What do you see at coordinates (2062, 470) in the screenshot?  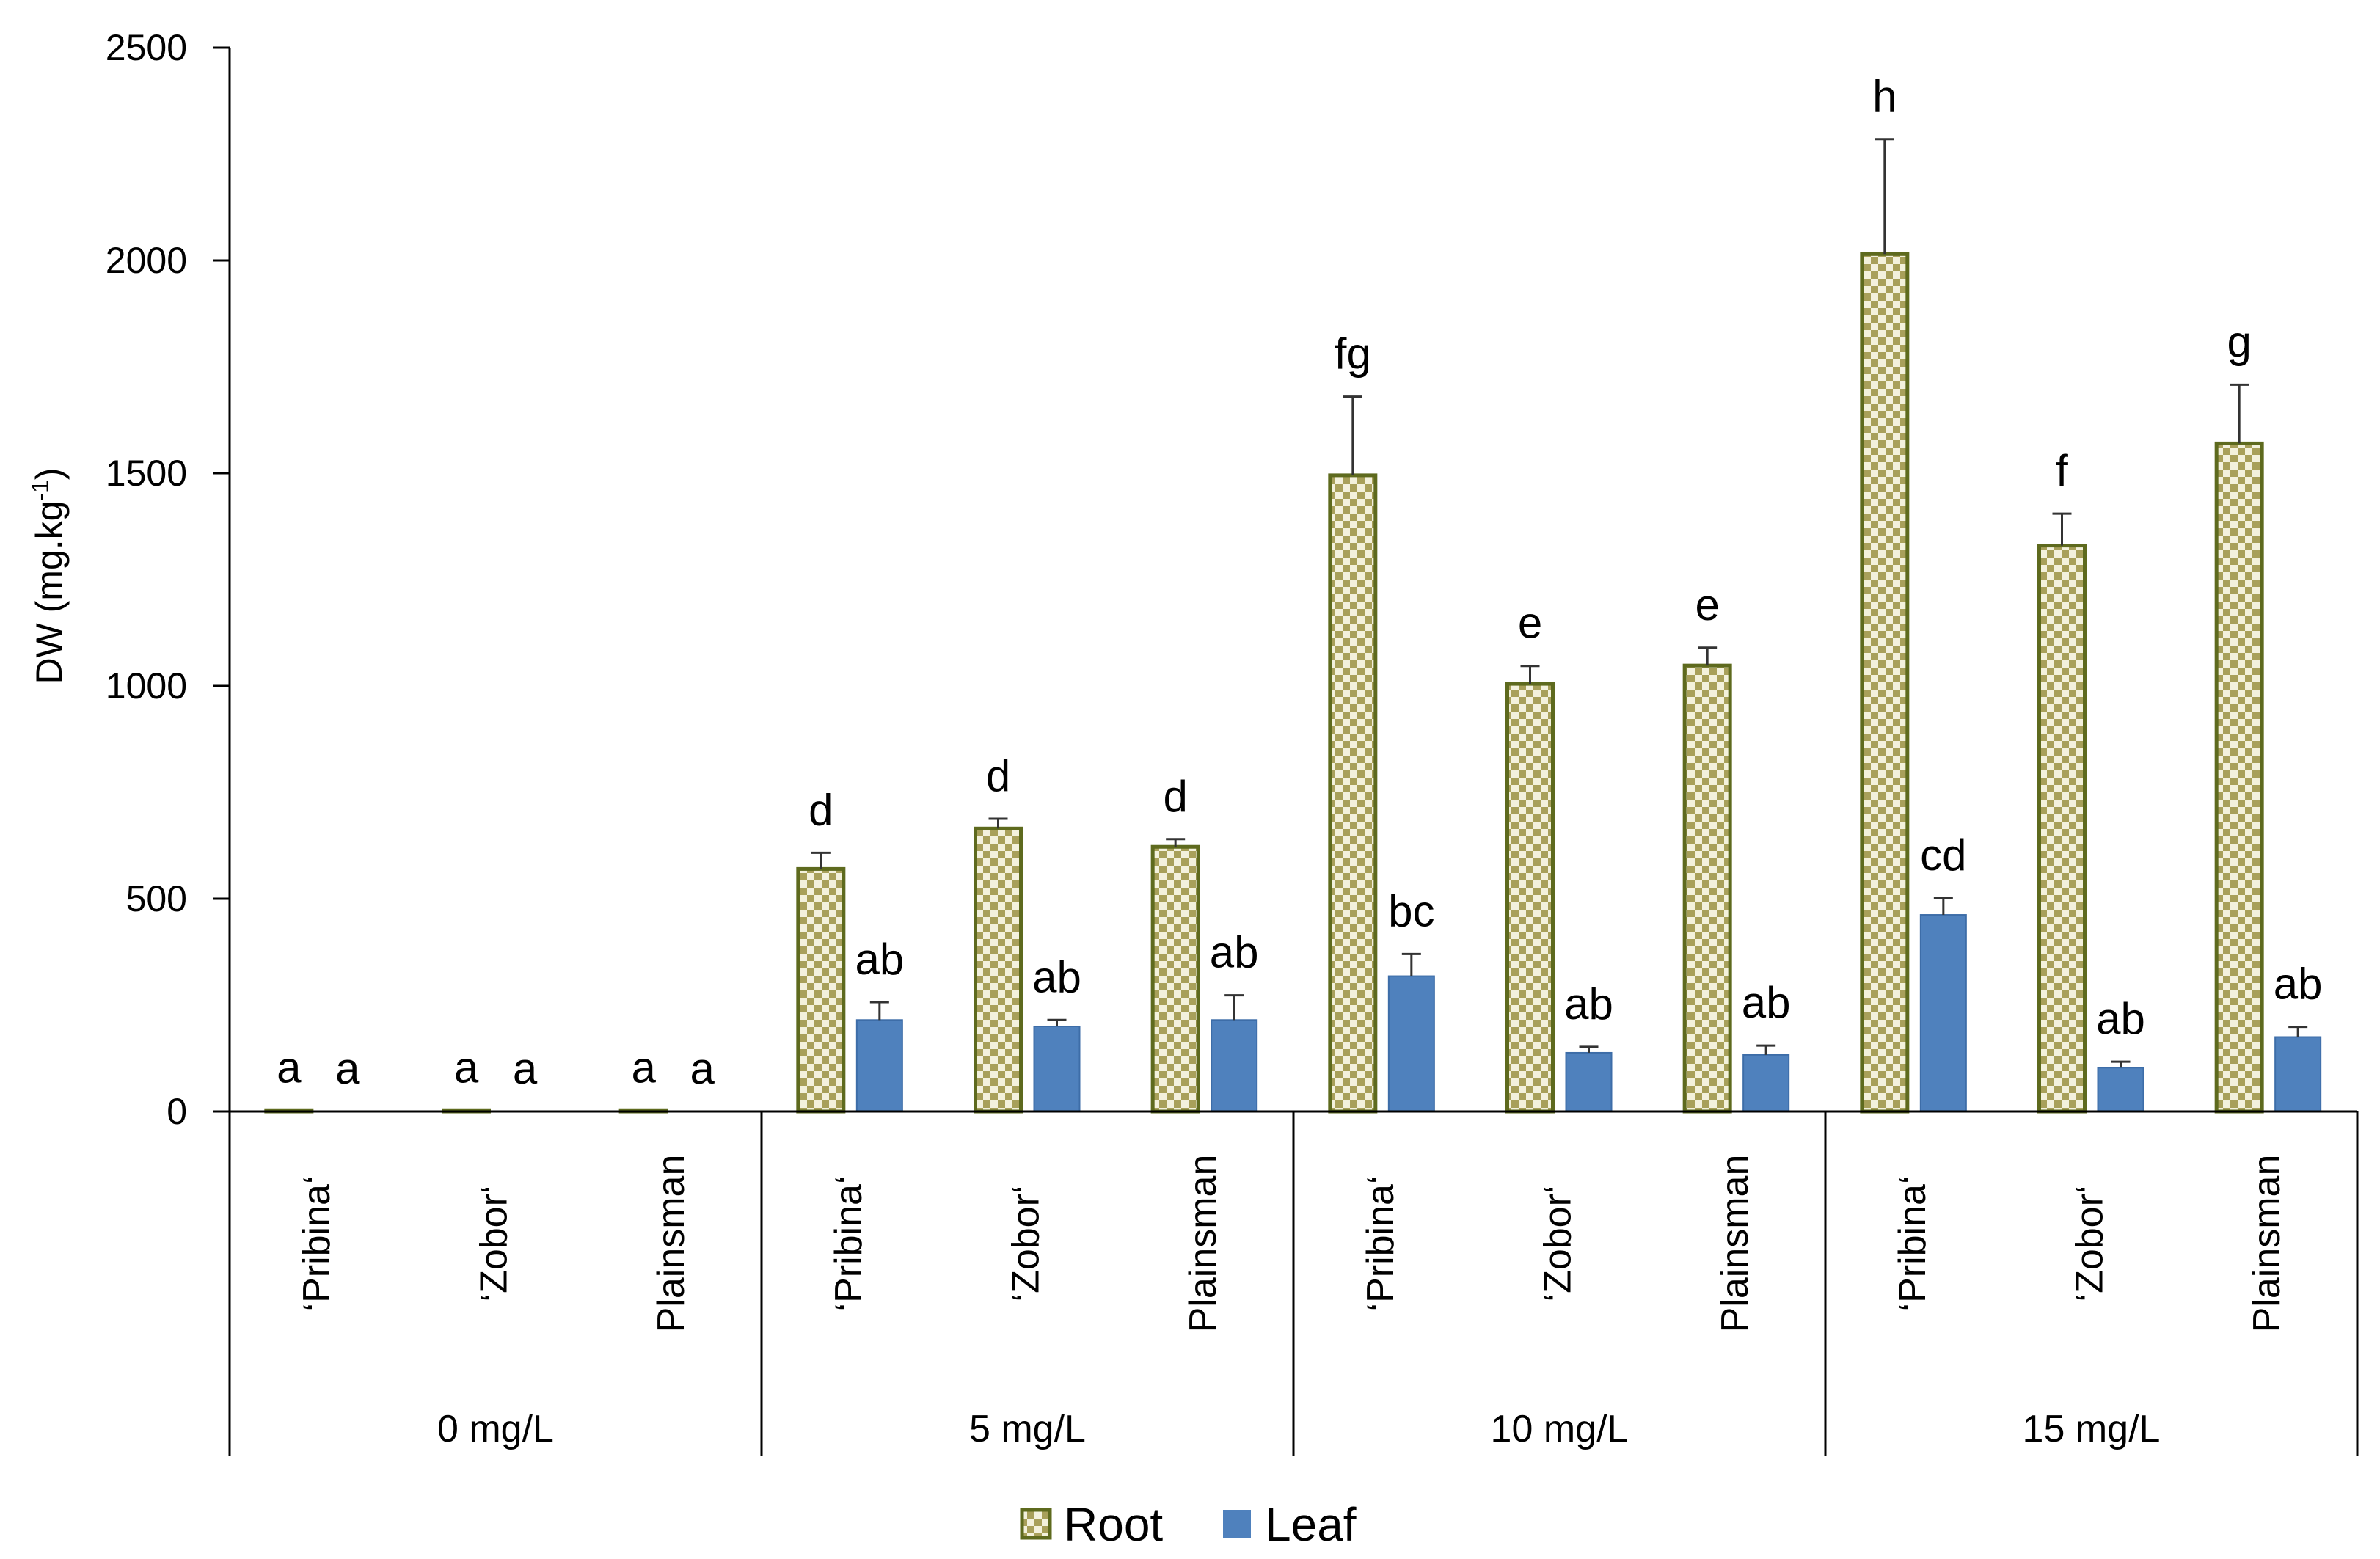 I see `root-significance-label: f` at bounding box center [2062, 470].